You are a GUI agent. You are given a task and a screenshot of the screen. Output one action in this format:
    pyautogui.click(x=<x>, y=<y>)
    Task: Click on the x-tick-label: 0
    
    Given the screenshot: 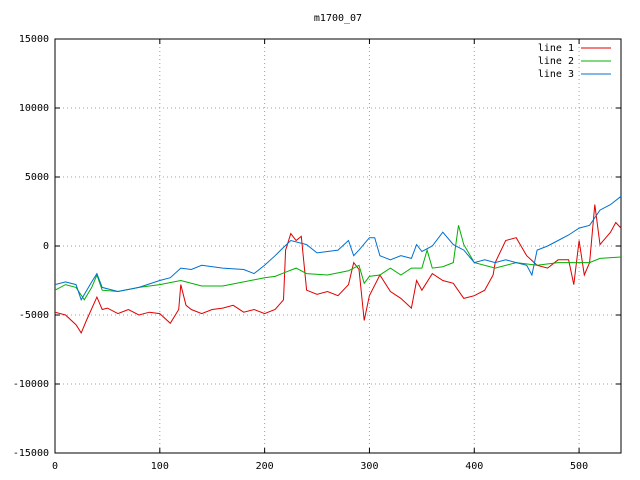 What is the action you would take?
    pyautogui.click(x=55, y=466)
    